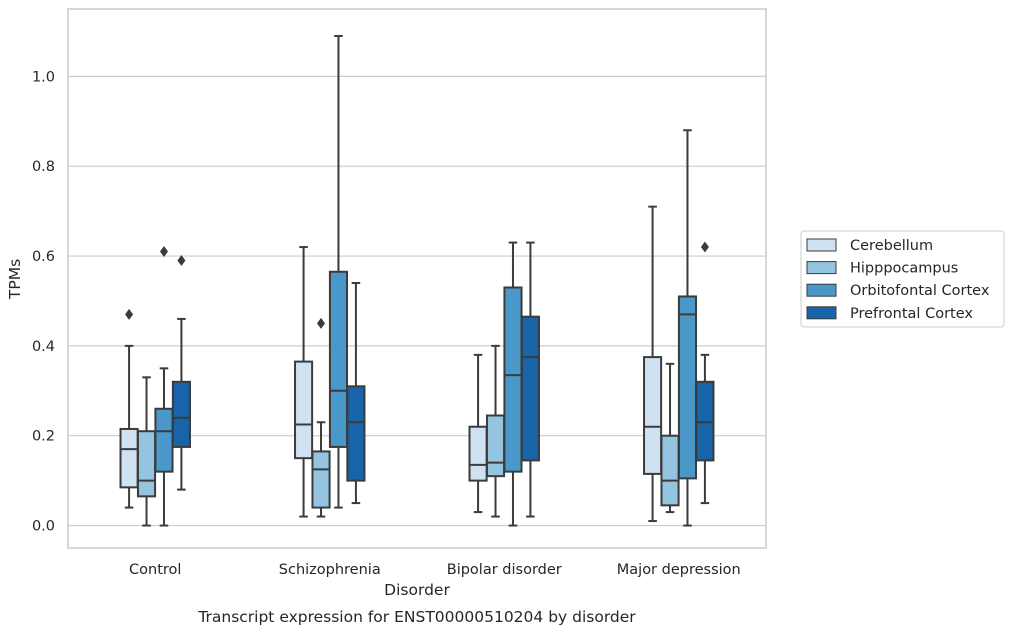  I want to click on x-tick-label: Bipolar disorder, so click(504, 570).